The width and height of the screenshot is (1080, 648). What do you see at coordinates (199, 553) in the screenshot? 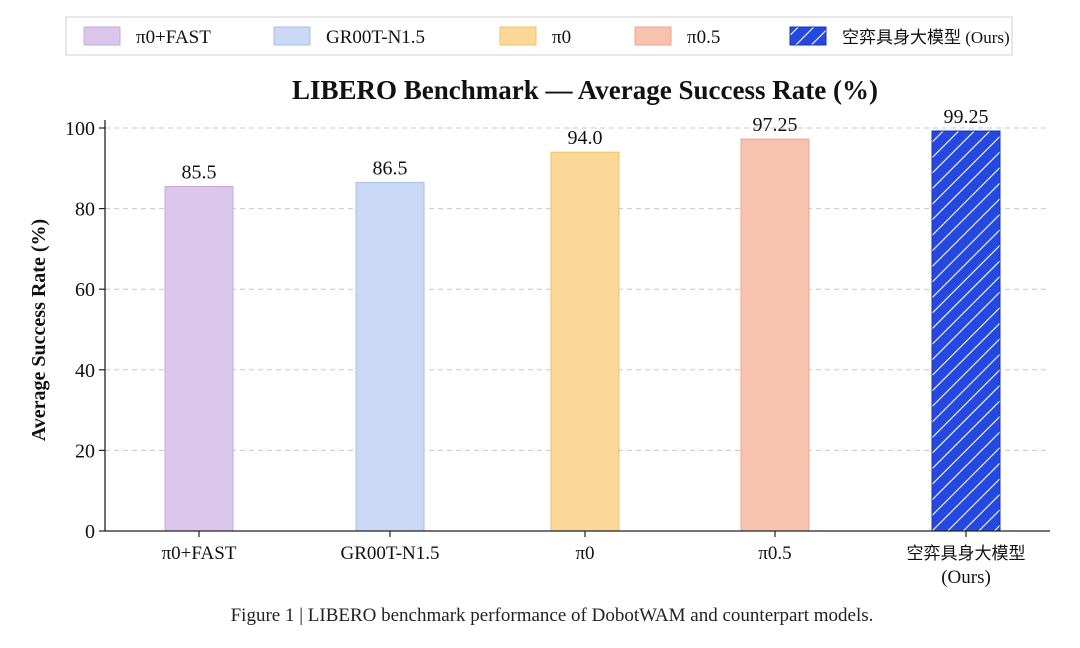
I see `x-tick-label-0: π0+FAST` at bounding box center [199, 553].